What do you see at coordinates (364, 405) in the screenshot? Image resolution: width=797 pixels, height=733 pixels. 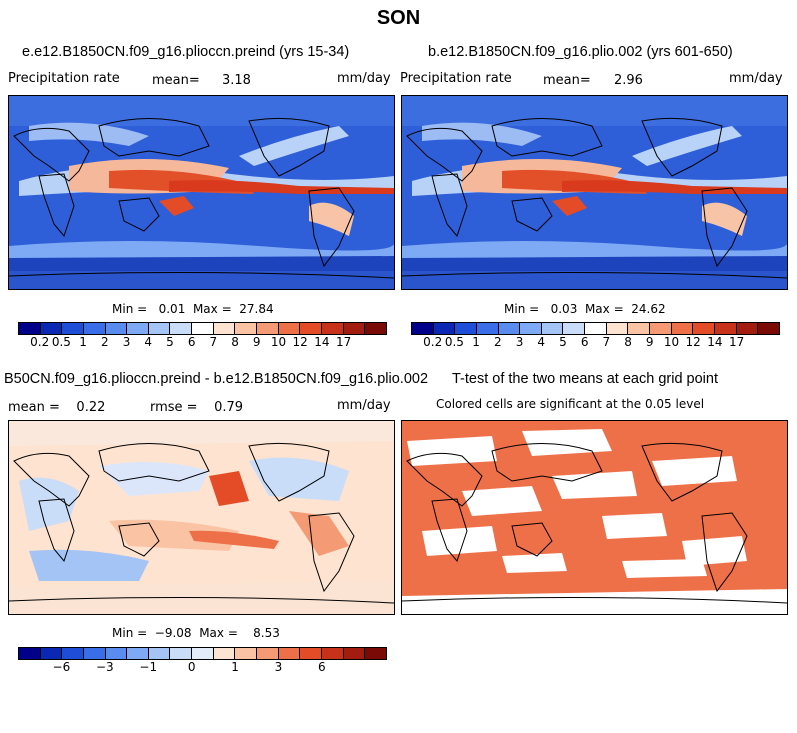 I see `units-bottom-left: mm/day` at bounding box center [364, 405].